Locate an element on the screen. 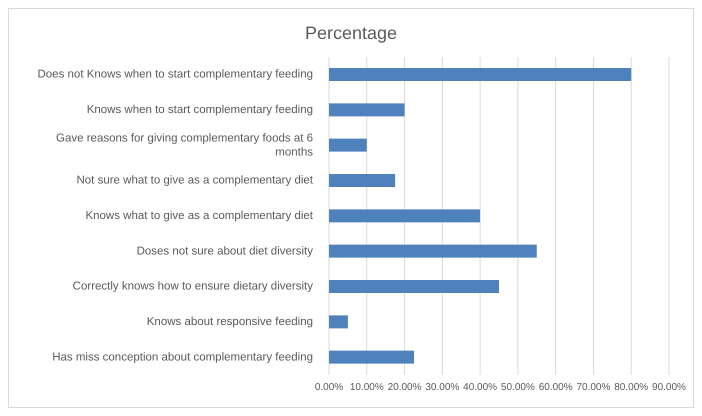 Image resolution: width=702 pixels, height=416 pixels. y-tick-label: Not sure what to give as a complementary diet is located at coordinates (195, 180).